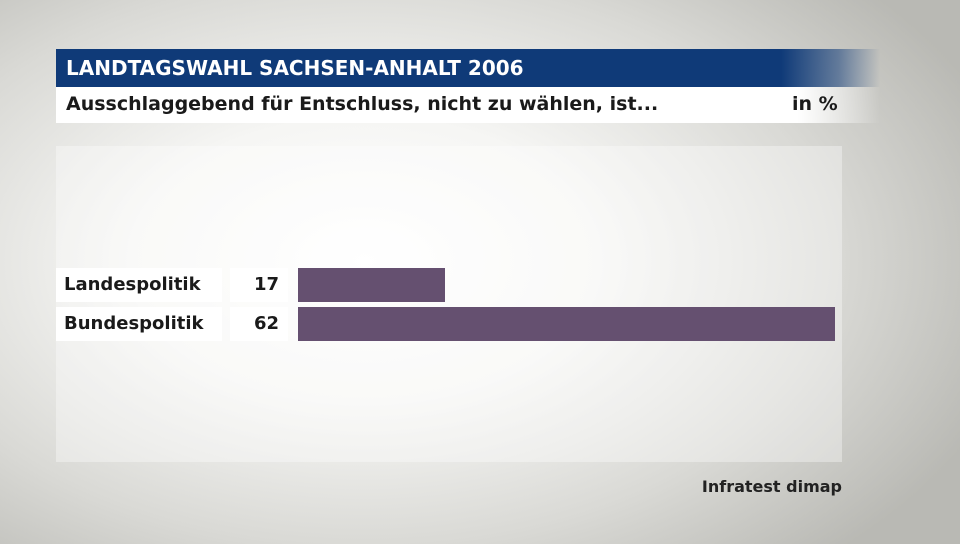  I want to click on value-label: 62, so click(266, 323).